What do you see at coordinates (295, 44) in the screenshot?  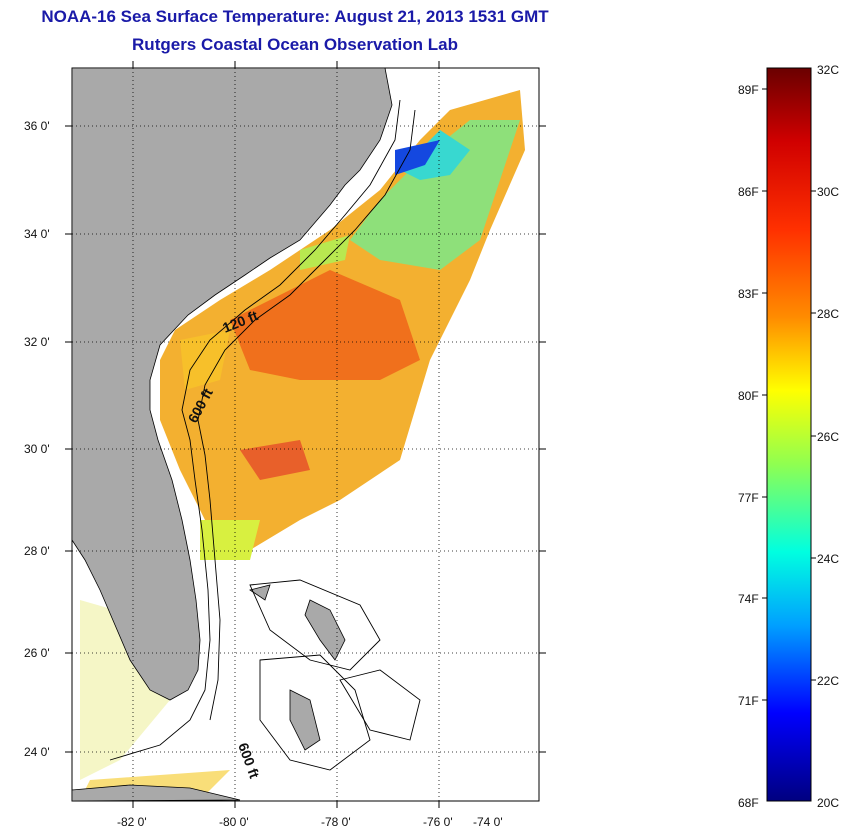 I see `map-subtitle: Rutgers Coastal Ocean Observation Lab` at bounding box center [295, 44].